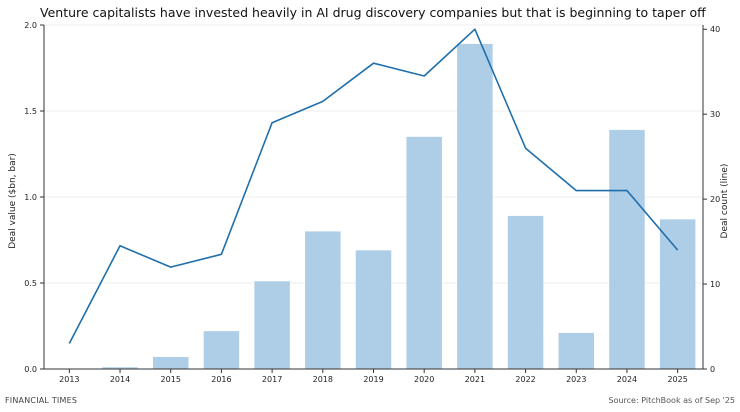 This screenshot has height=412, width=740. I want to click on x-tick-label: 2013, so click(69, 379).